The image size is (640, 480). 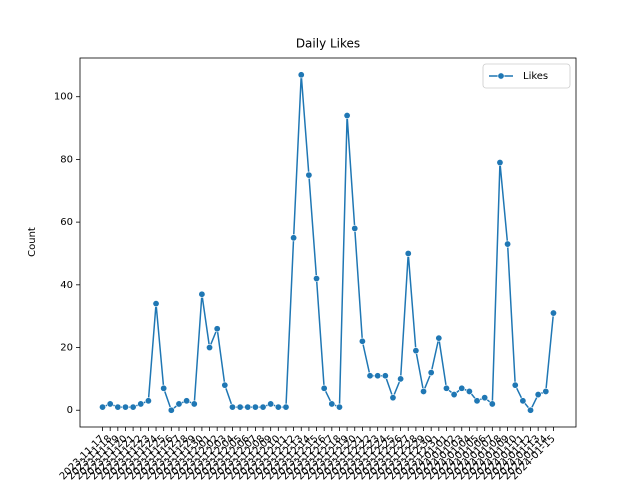 I want to click on legend-marker, so click(x=501, y=76).